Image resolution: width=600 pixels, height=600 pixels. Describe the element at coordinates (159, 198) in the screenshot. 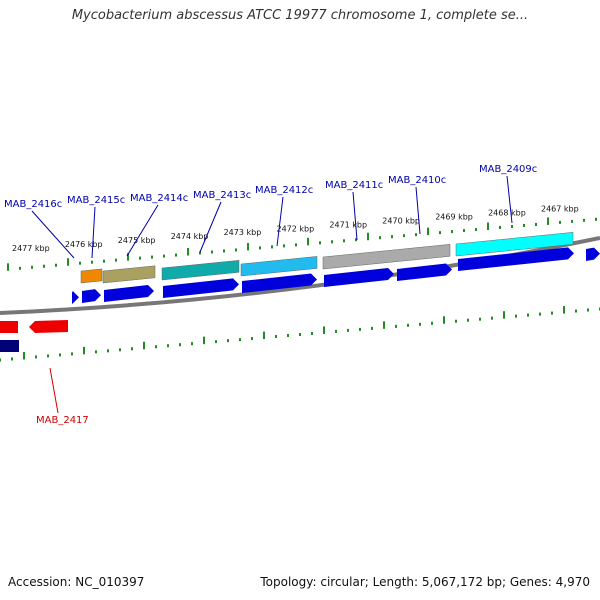

I see `gene-label-mab_2414c: MAB_2414c` at that location.